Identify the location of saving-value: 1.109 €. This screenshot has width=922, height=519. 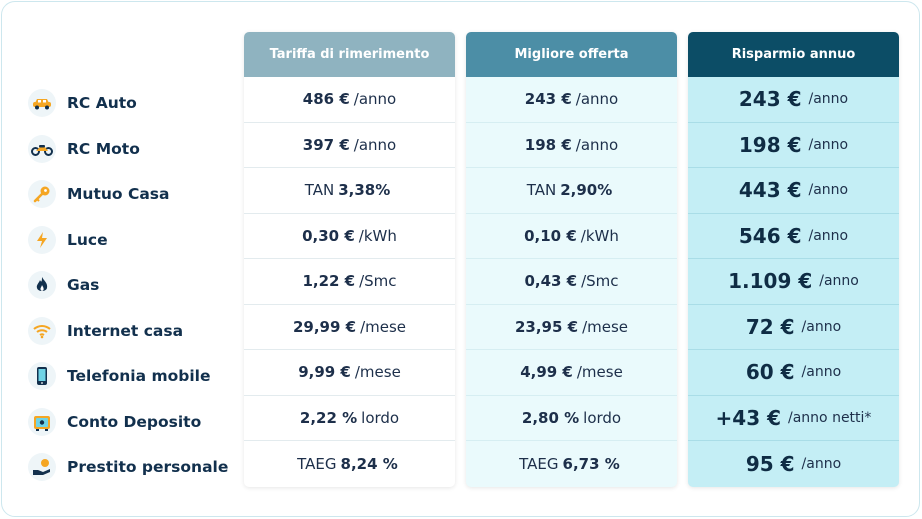
(770, 281).